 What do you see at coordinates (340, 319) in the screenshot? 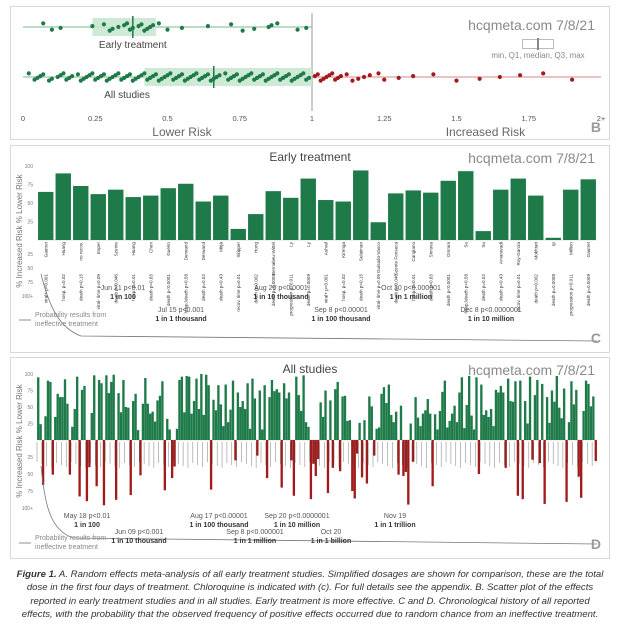
I see `marker-odds: 1 in 100 thousand` at bounding box center [340, 319].